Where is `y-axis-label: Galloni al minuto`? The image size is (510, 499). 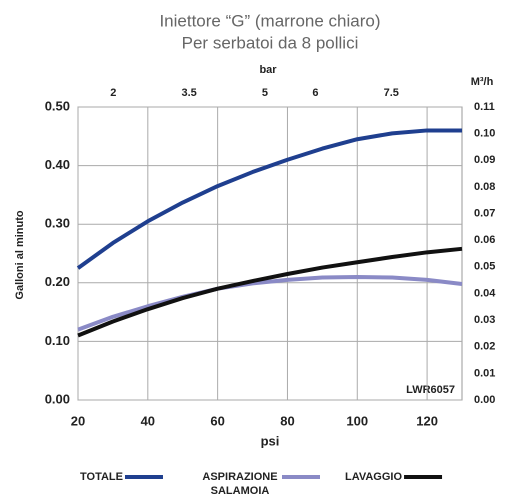
y-axis-label: Galloni al minuto is located at coordinates (20, 255).